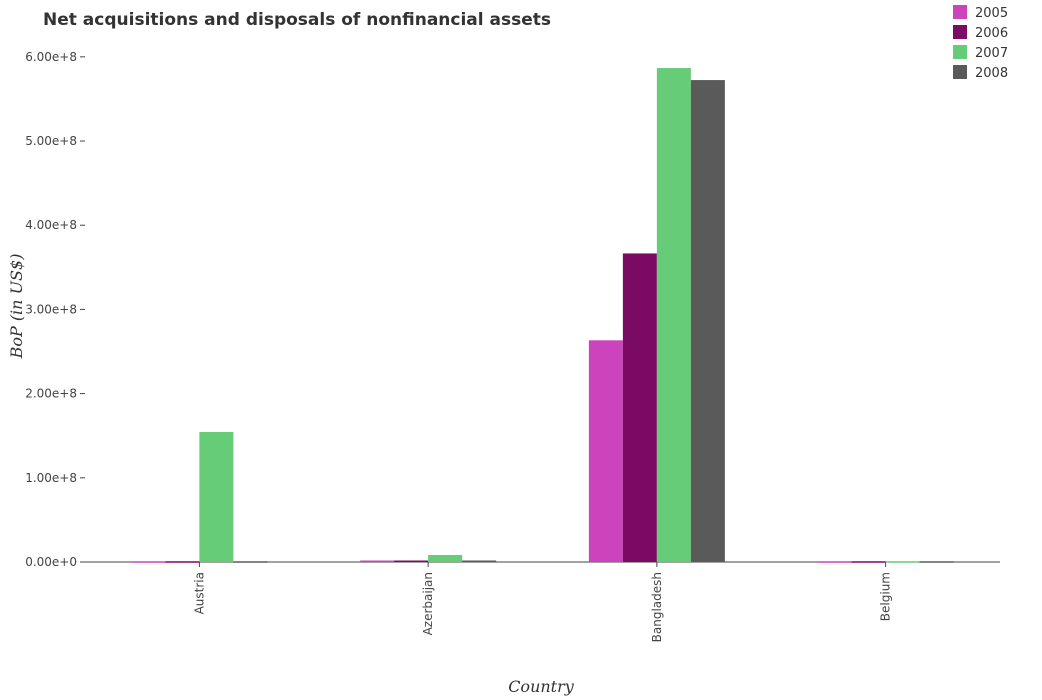 Image resolution: width=1042 pixels, height=700 pixels. Describe the element at coordinates (377, 561) in the screenshot. I see `bar-2005-azerbaijan` at that location.